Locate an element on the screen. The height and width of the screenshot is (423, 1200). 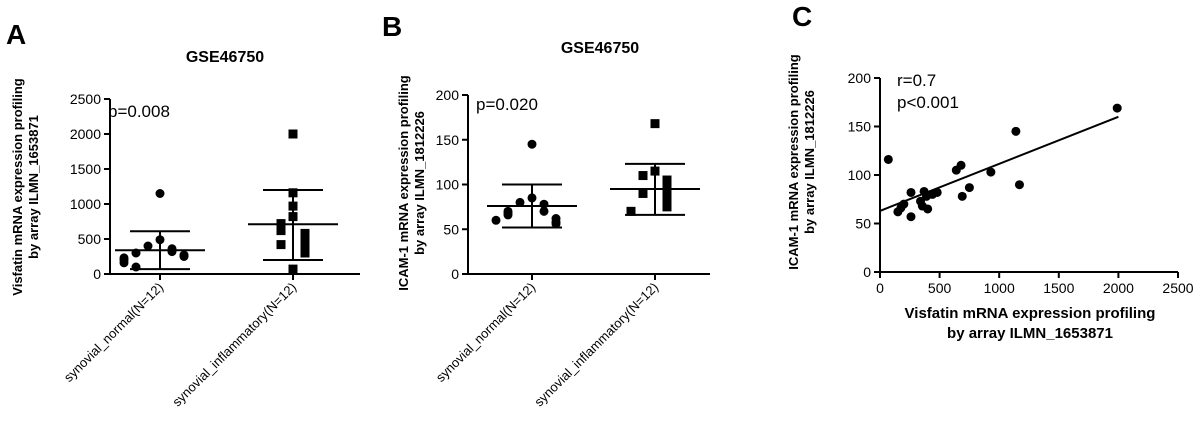
panel-a-title: GSE46750 is located at coordinates (225, 57).